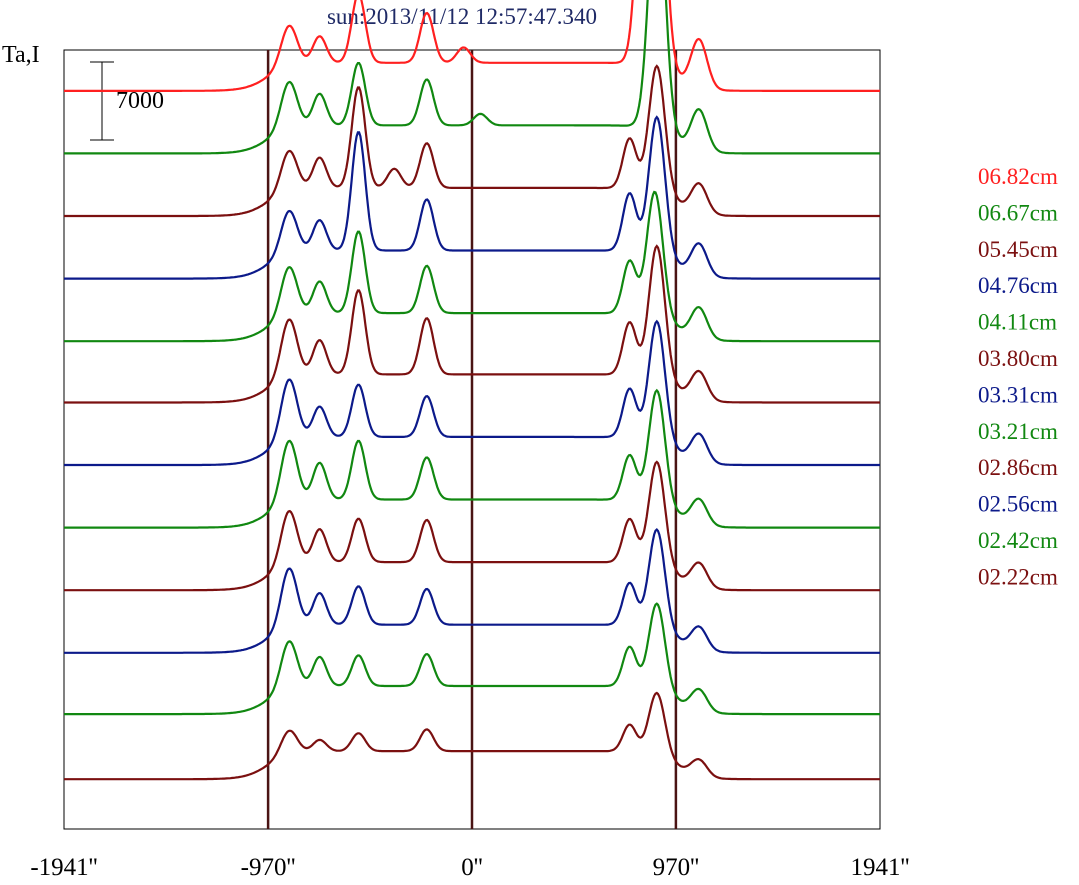  What do you see at coordinates (1018, 504) in the screenshot?
I see `legend-entry-9: 02.56cm` at bounding box center [1018, 504].